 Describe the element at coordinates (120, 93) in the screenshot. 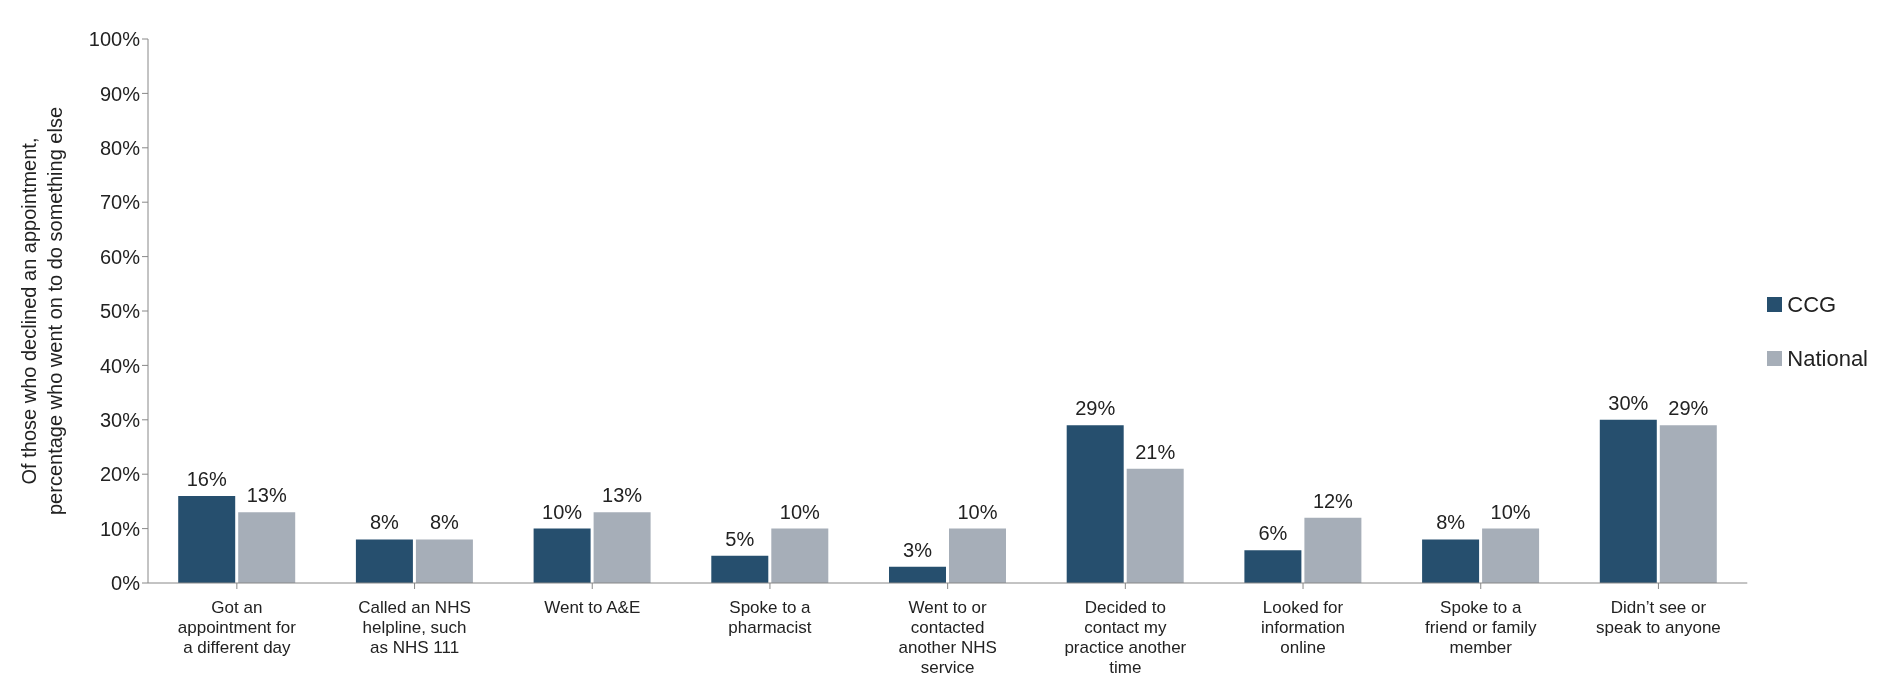

I see `y-tick-label: 90%` at that location.